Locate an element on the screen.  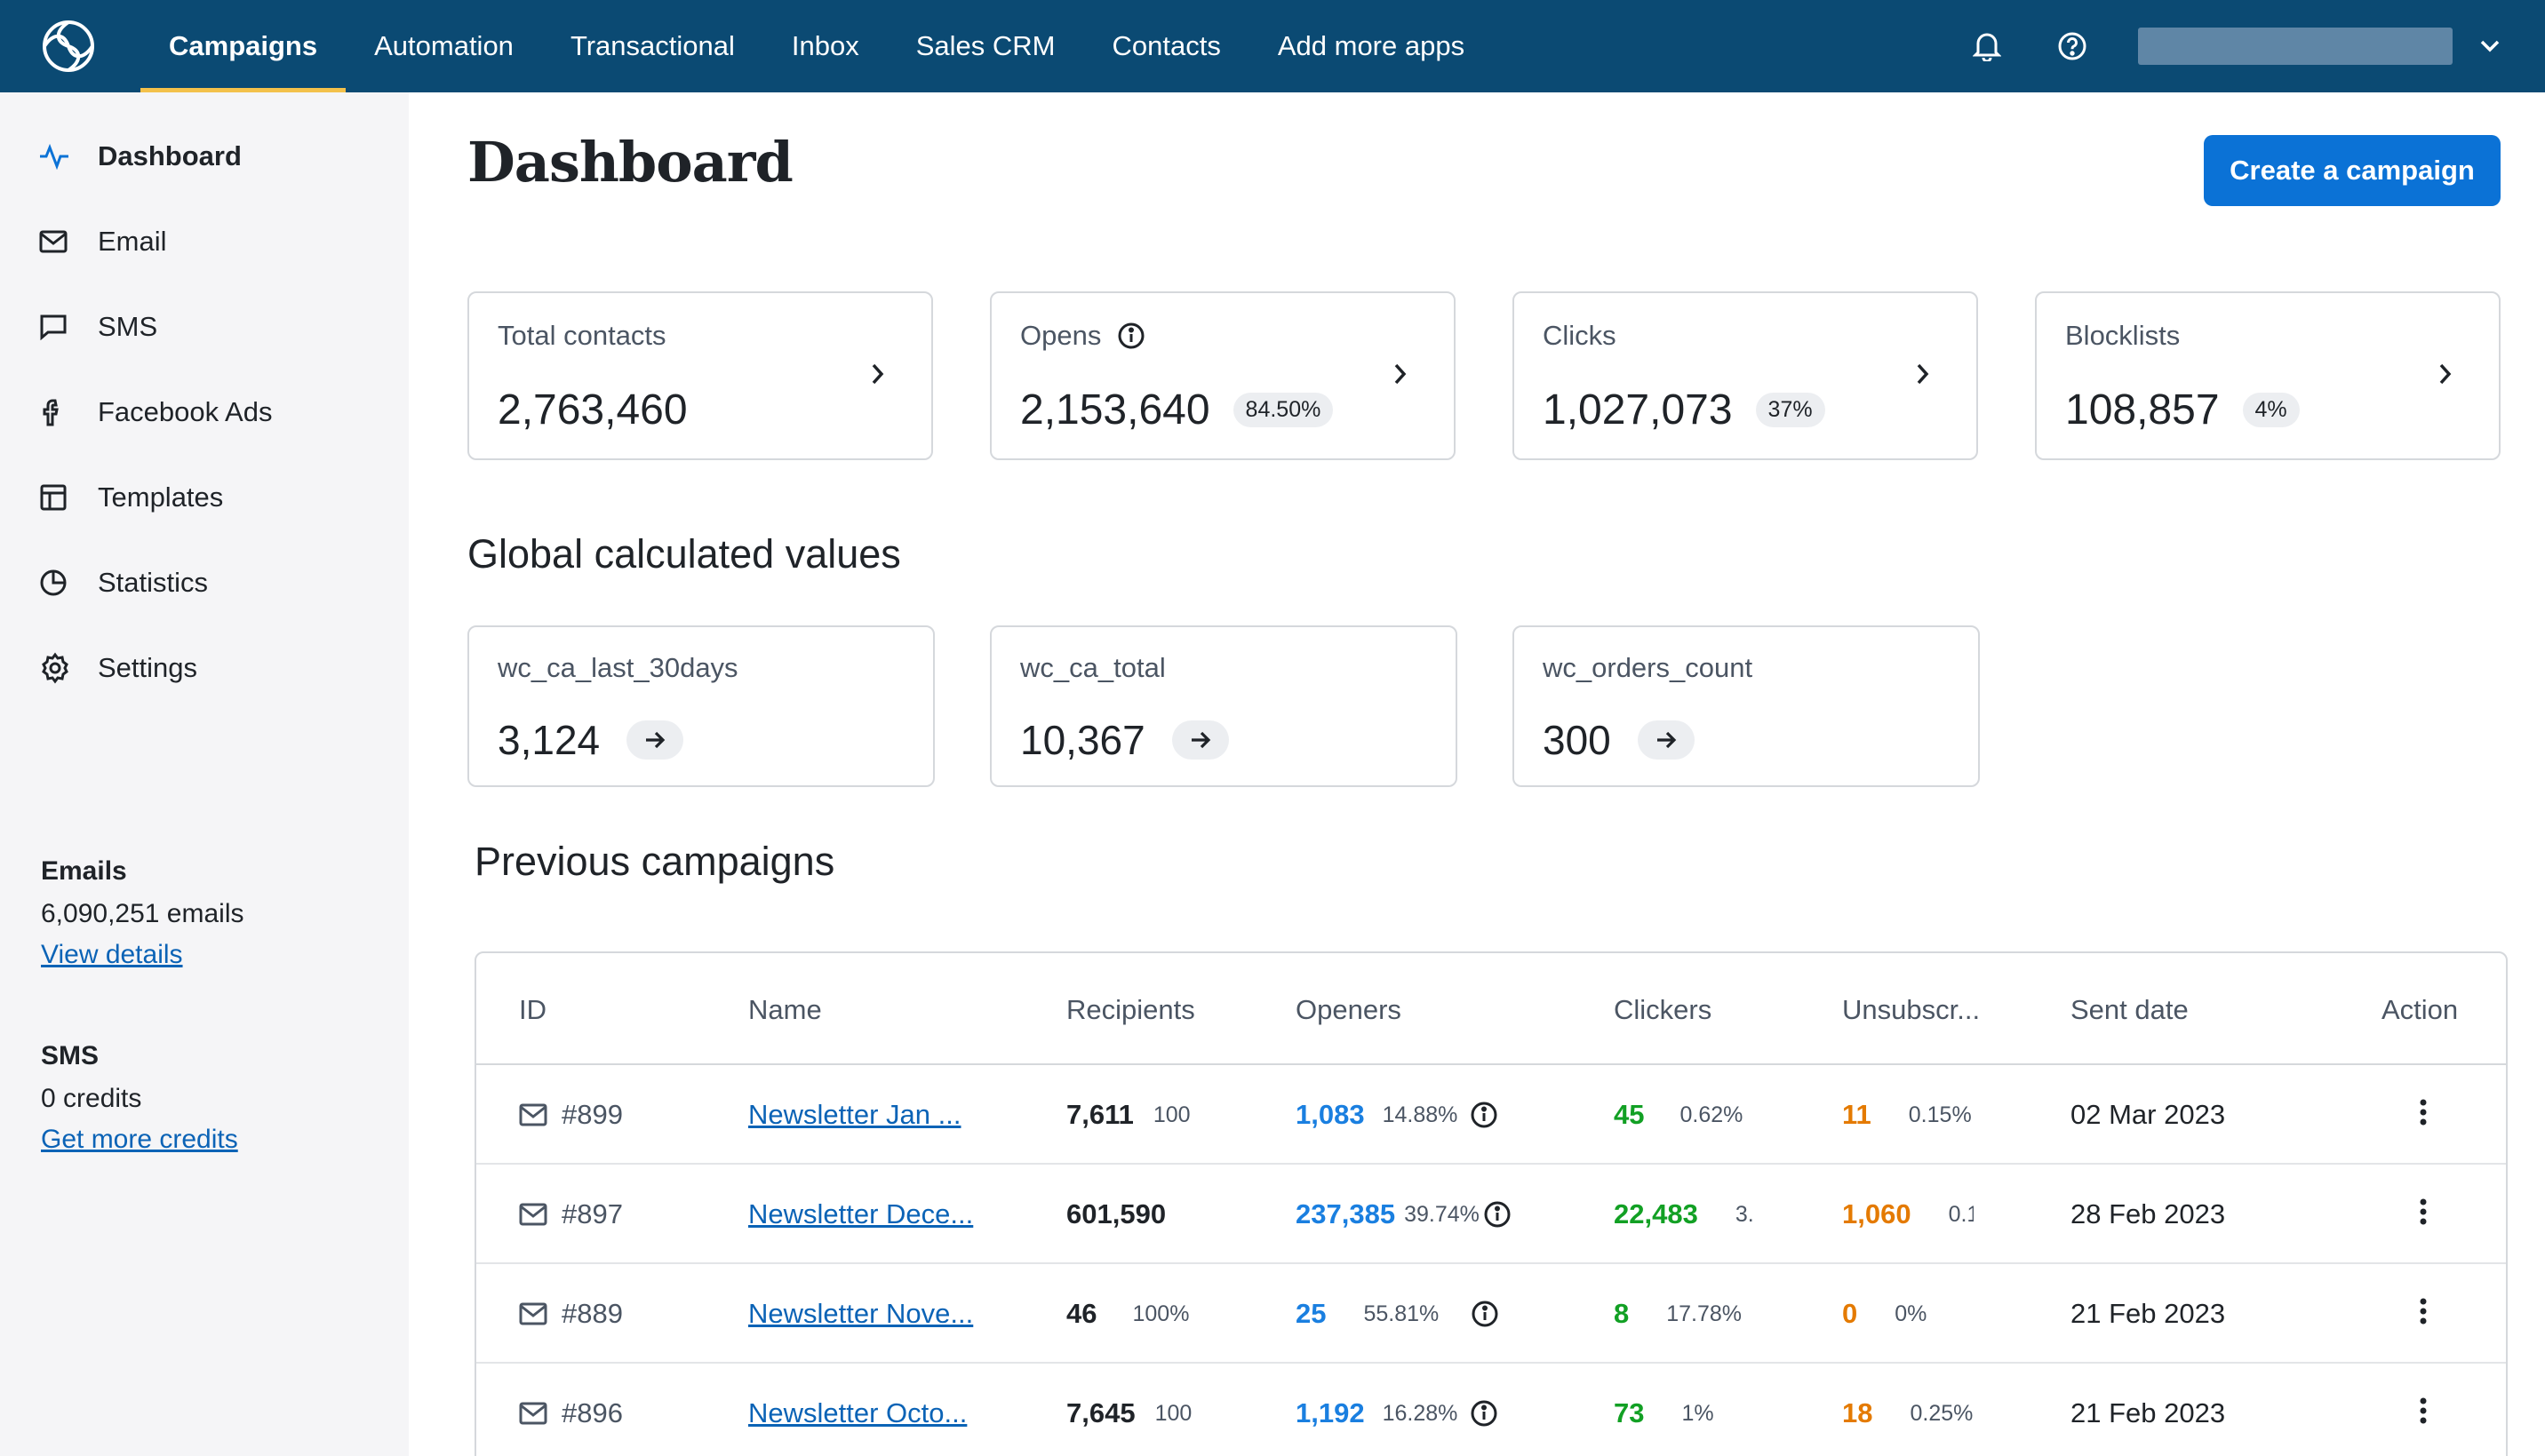
account-menu is located at coordinates (2295, 46).